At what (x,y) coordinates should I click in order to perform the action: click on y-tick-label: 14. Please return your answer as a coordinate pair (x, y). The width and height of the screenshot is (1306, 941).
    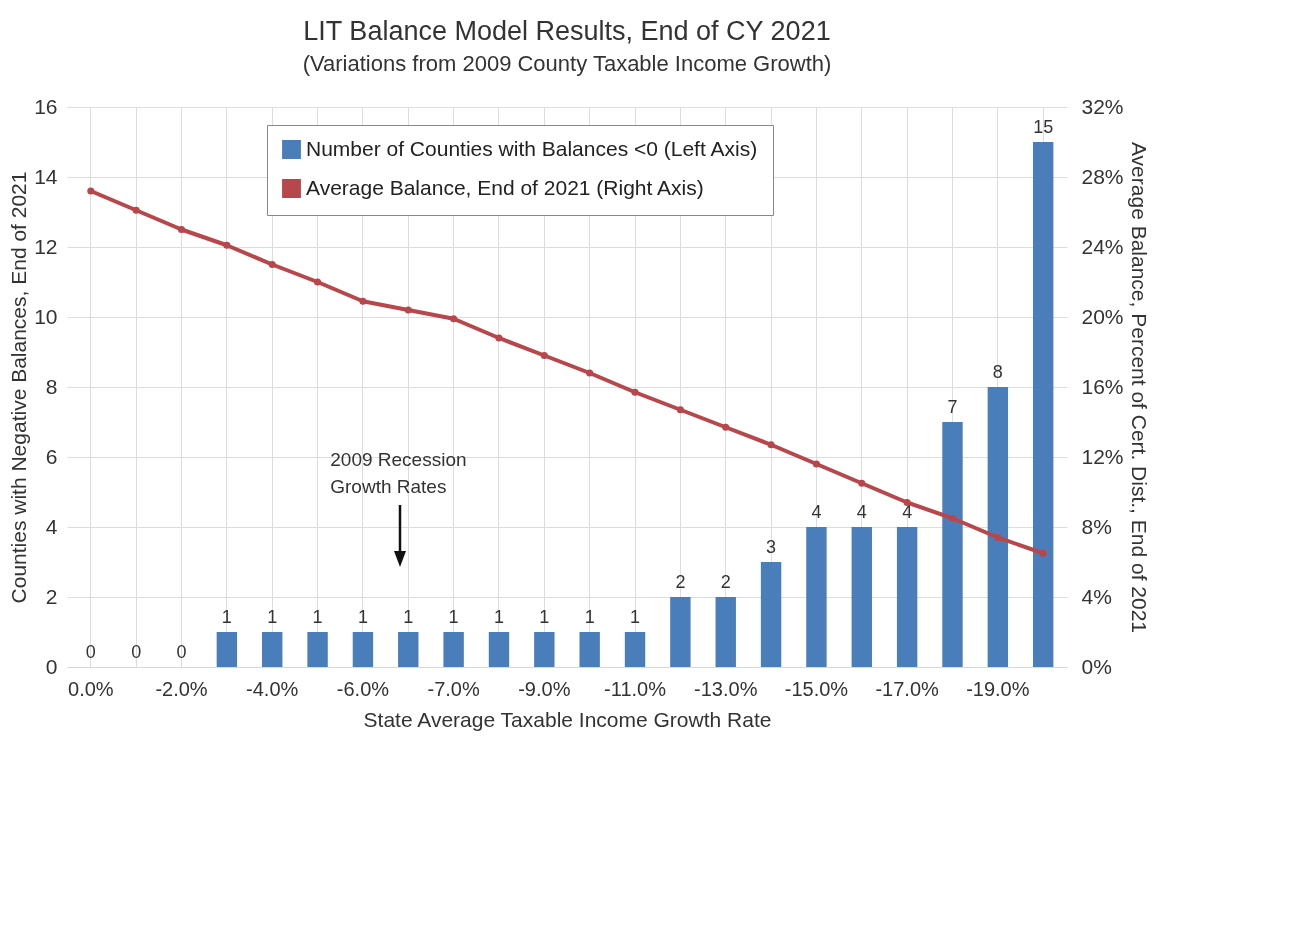
    Looking at the image, I should click on (46, 176).